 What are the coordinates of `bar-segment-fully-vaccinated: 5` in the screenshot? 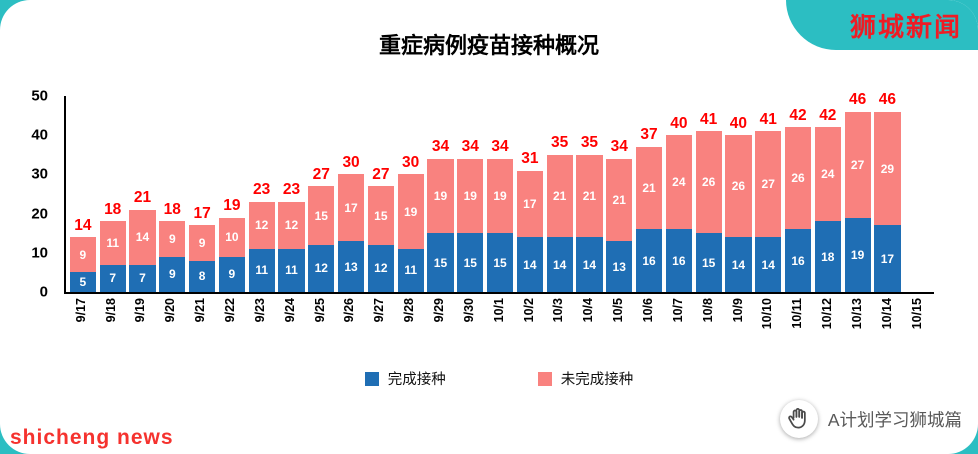 It's located at (82, 282).